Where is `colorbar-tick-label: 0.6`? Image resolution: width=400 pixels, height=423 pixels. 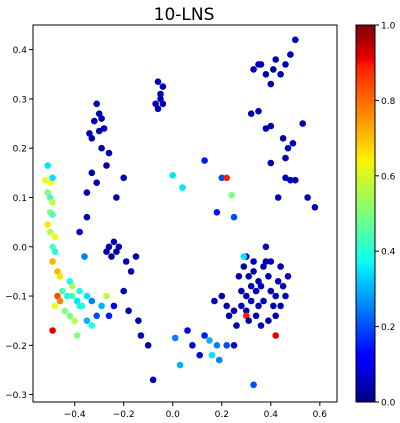
colorbar-tick-label: 0.6 is located at coordinates (388, 177).